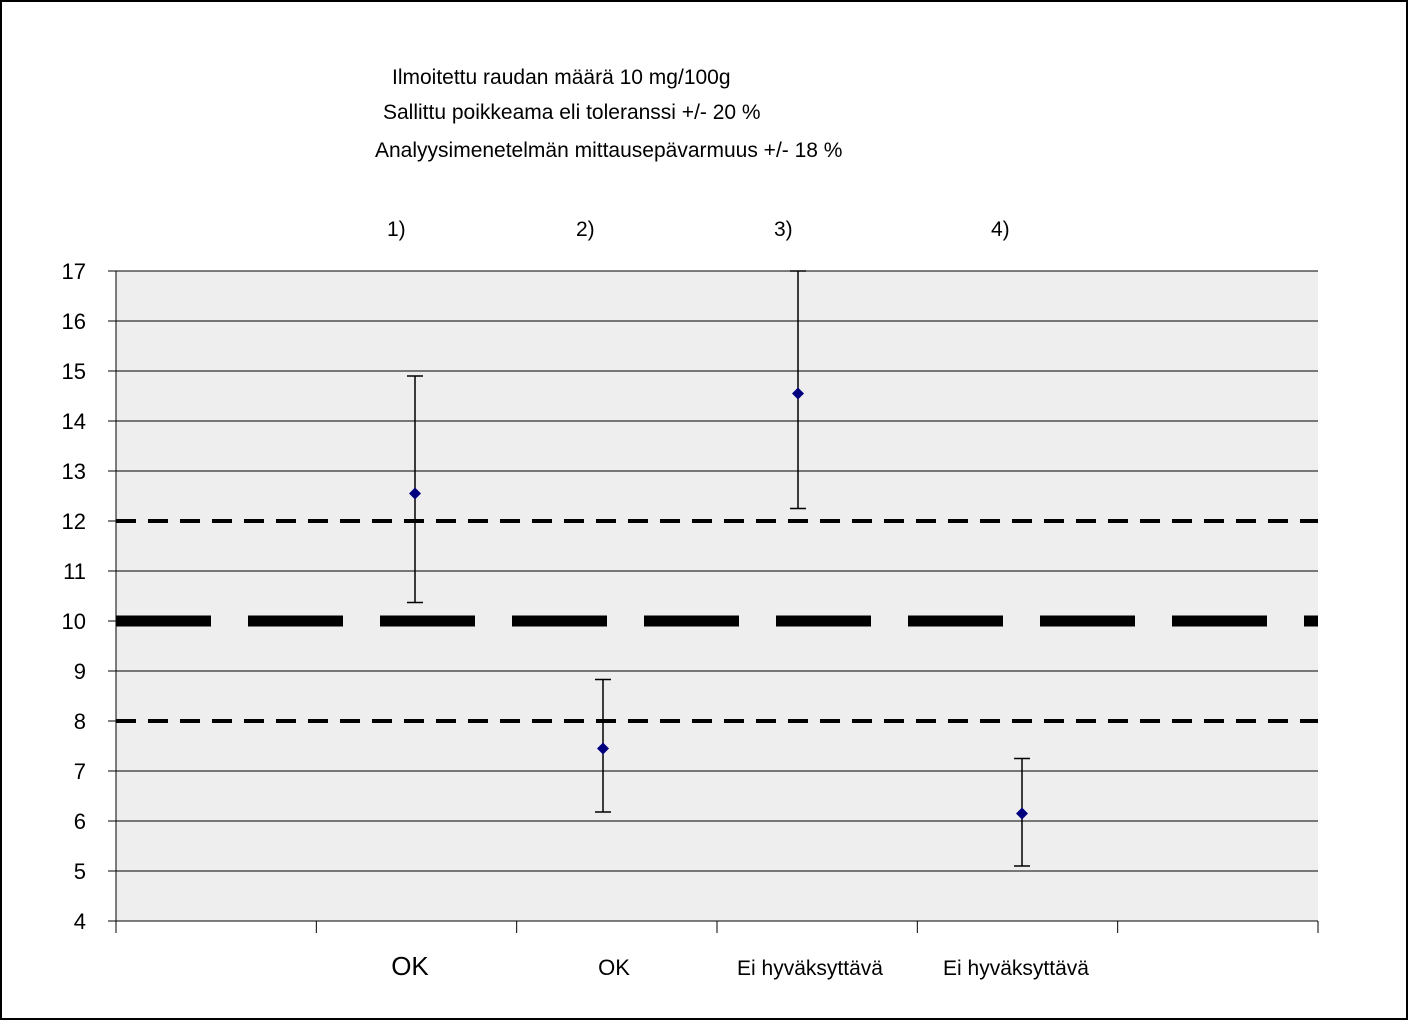 This screenshot has height=1022, width=1410. What do you see at coordinates (74, 596) in the screenshot?
I see `y-tick-labels: 4 5 6 7 8 9 10 11 12 13 14 15 16 17` at bounding box center [74, 596].